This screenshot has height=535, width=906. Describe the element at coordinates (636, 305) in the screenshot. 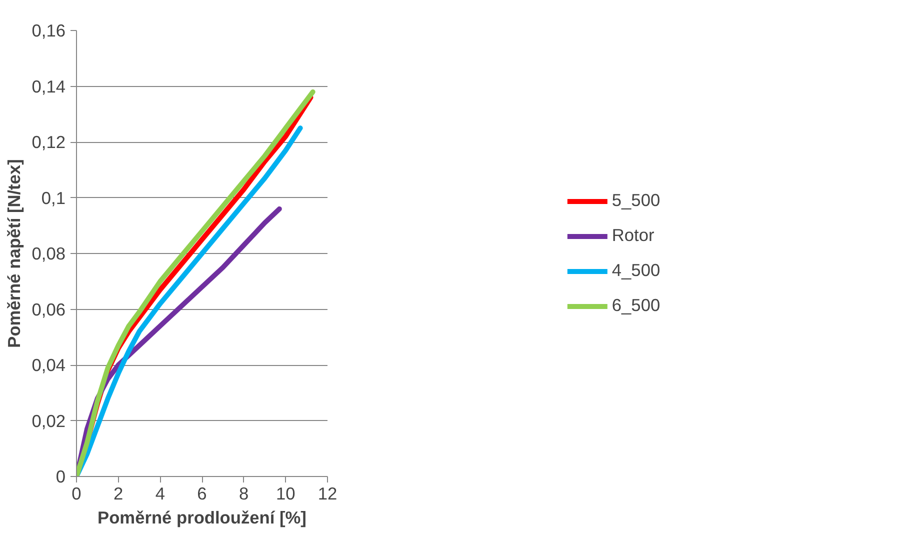

I see `legend-label: 6_500` at that location.